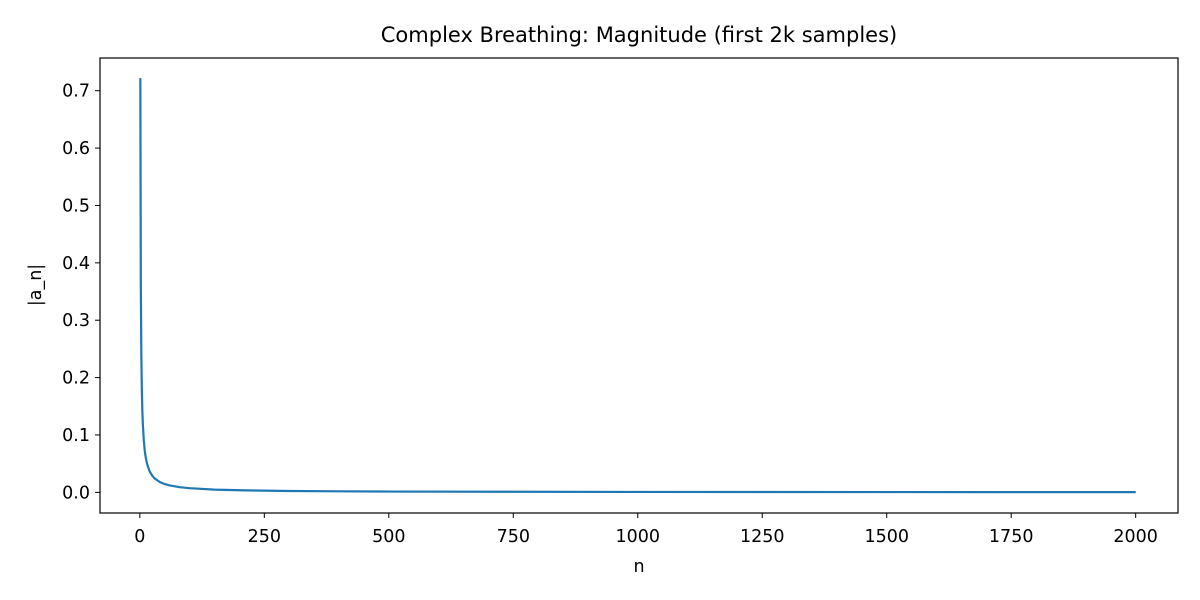 The width and height of the screenshot is (1200, 600). What do you see at coordinates (388, 537) in the screenshot?
I see `x-tick-label: 500` at bounding box center [388, 537].